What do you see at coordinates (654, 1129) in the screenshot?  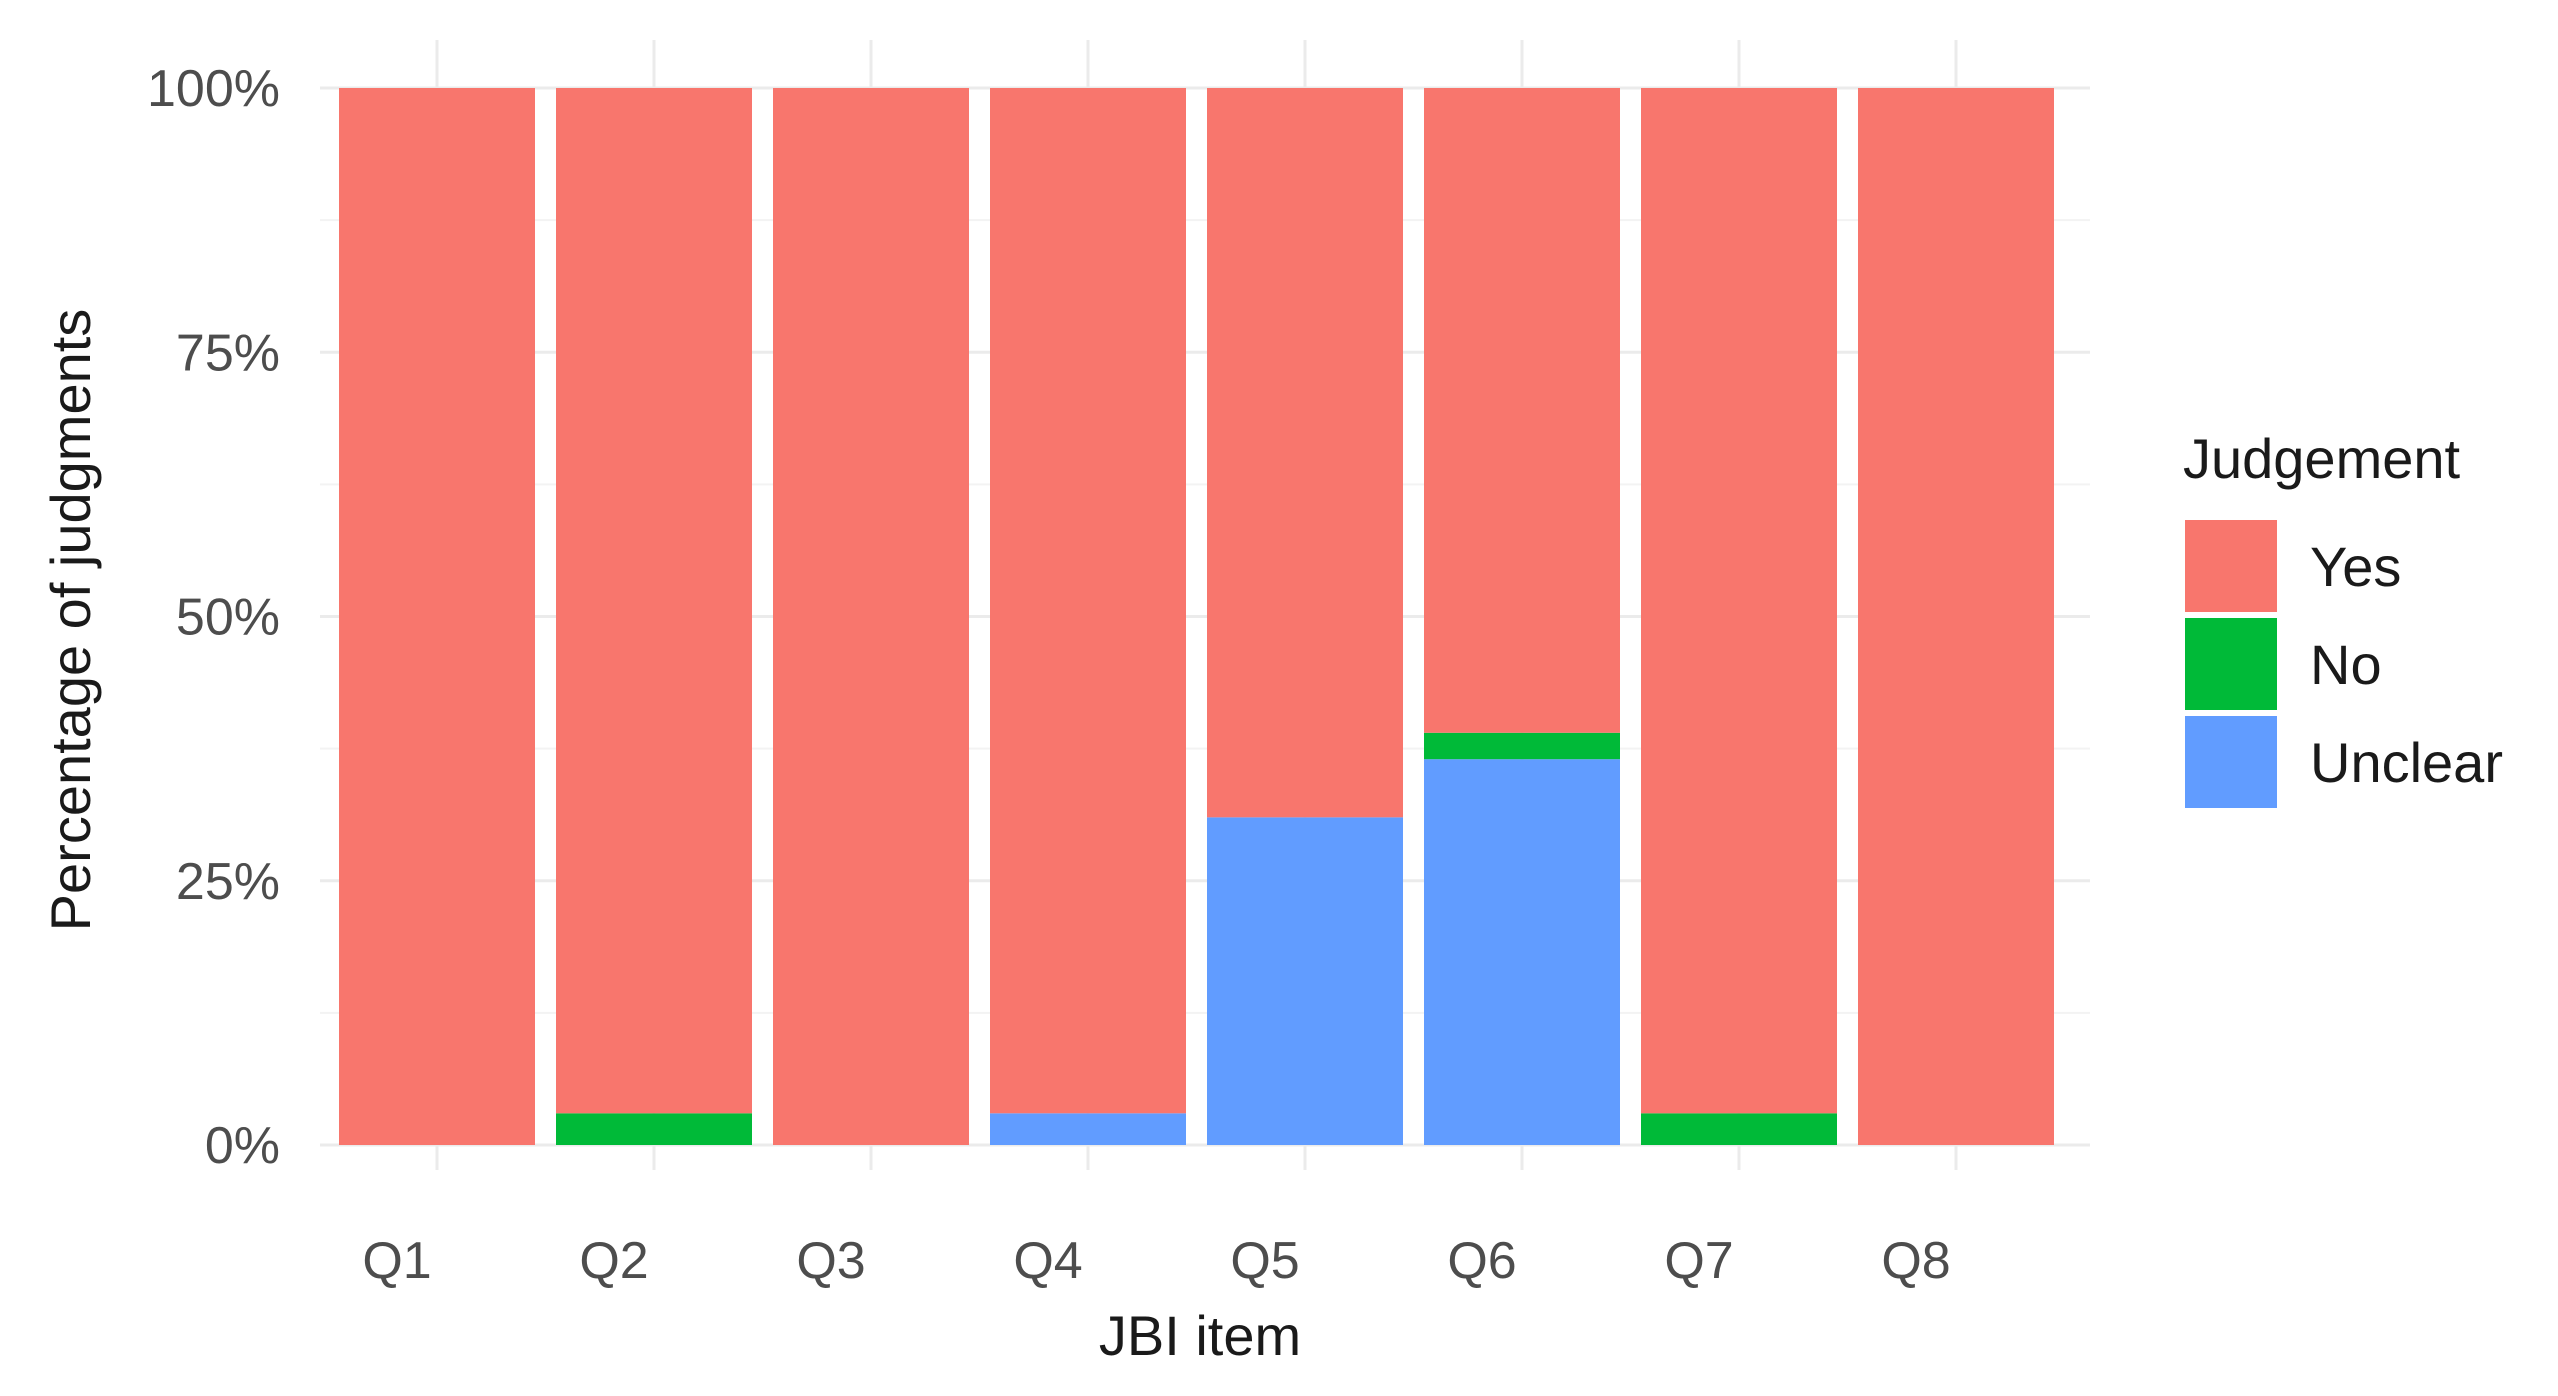 I see `bar-segment-no-q2` at bounding box center [654, 1129].